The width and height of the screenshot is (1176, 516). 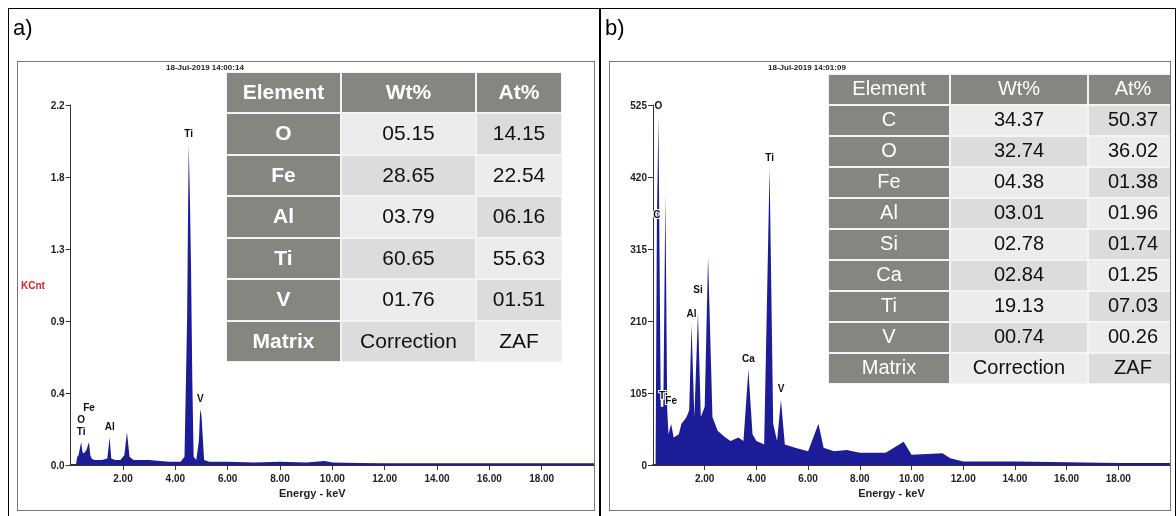 I want to click on y-tick-label: 105, so click(x=639, y=393).